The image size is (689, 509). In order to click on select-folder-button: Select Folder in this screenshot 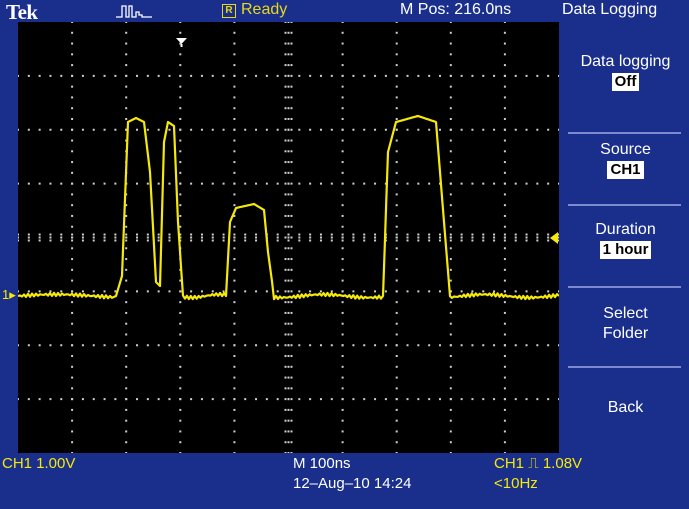, I will do `click(625, 339)`.